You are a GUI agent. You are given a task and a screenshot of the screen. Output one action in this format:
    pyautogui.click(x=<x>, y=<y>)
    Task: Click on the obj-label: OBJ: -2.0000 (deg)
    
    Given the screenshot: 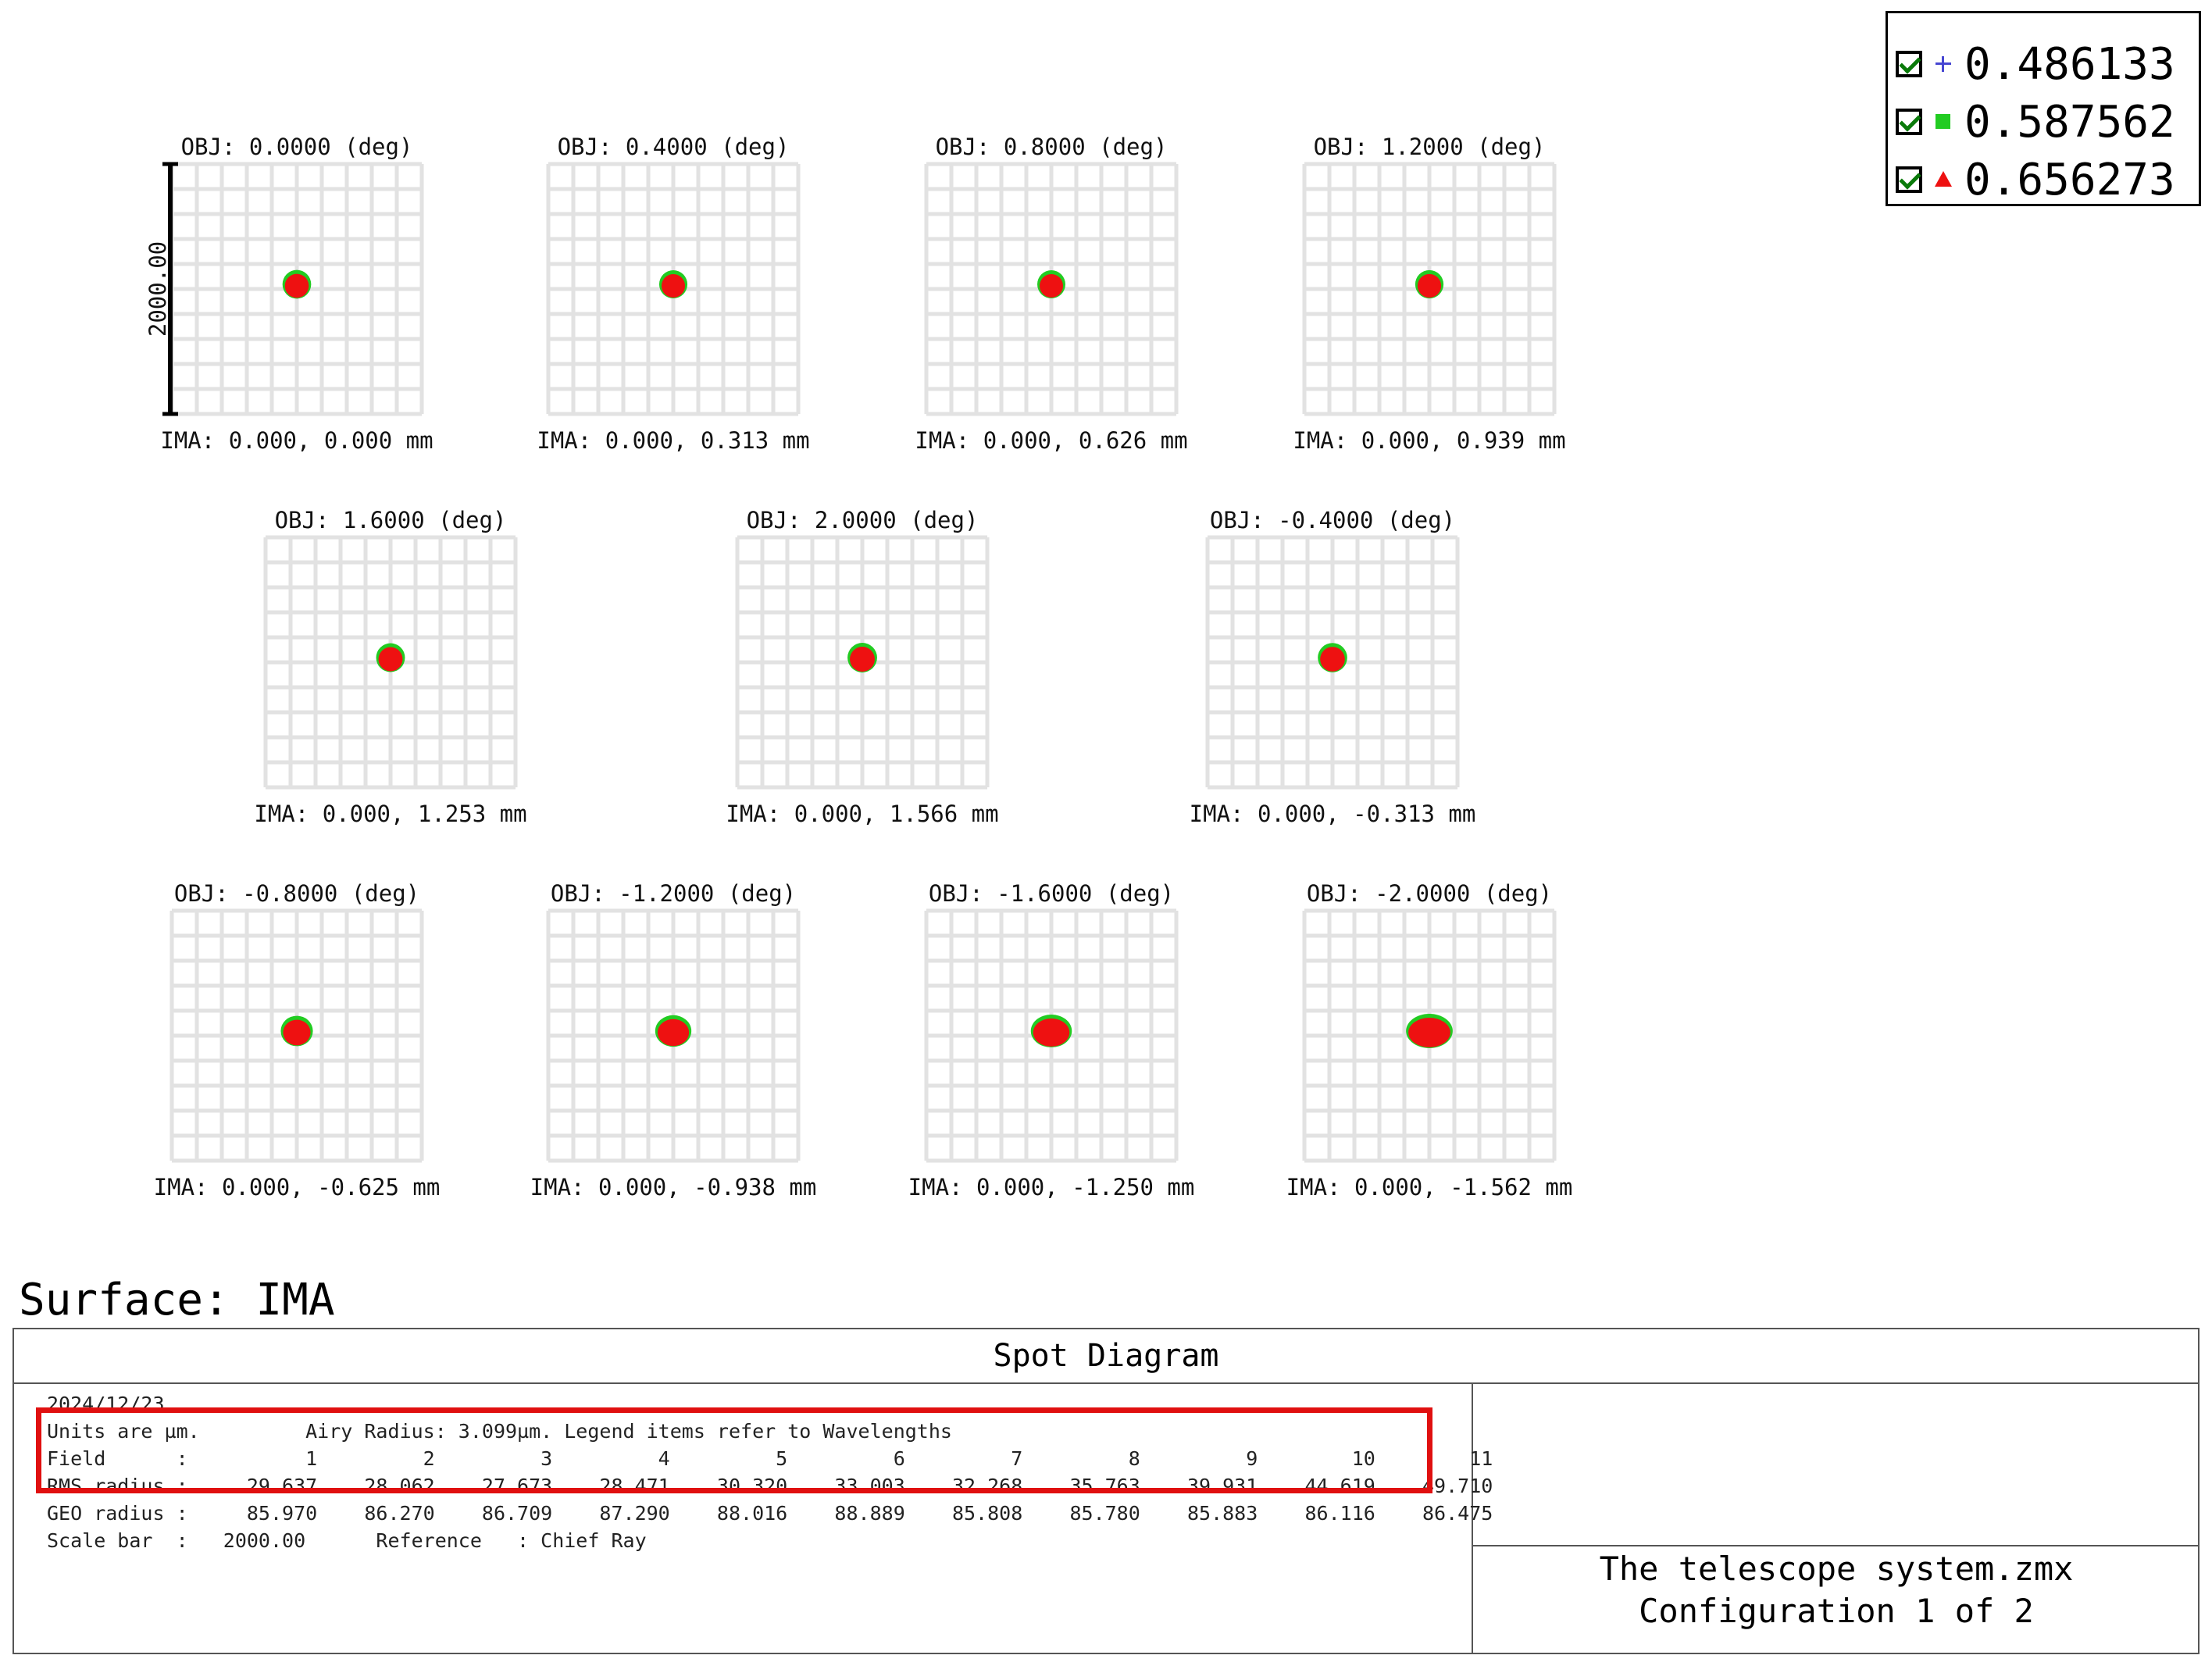 What is the action you would take?
    pyautogui.click(x=1429, y=893)
    